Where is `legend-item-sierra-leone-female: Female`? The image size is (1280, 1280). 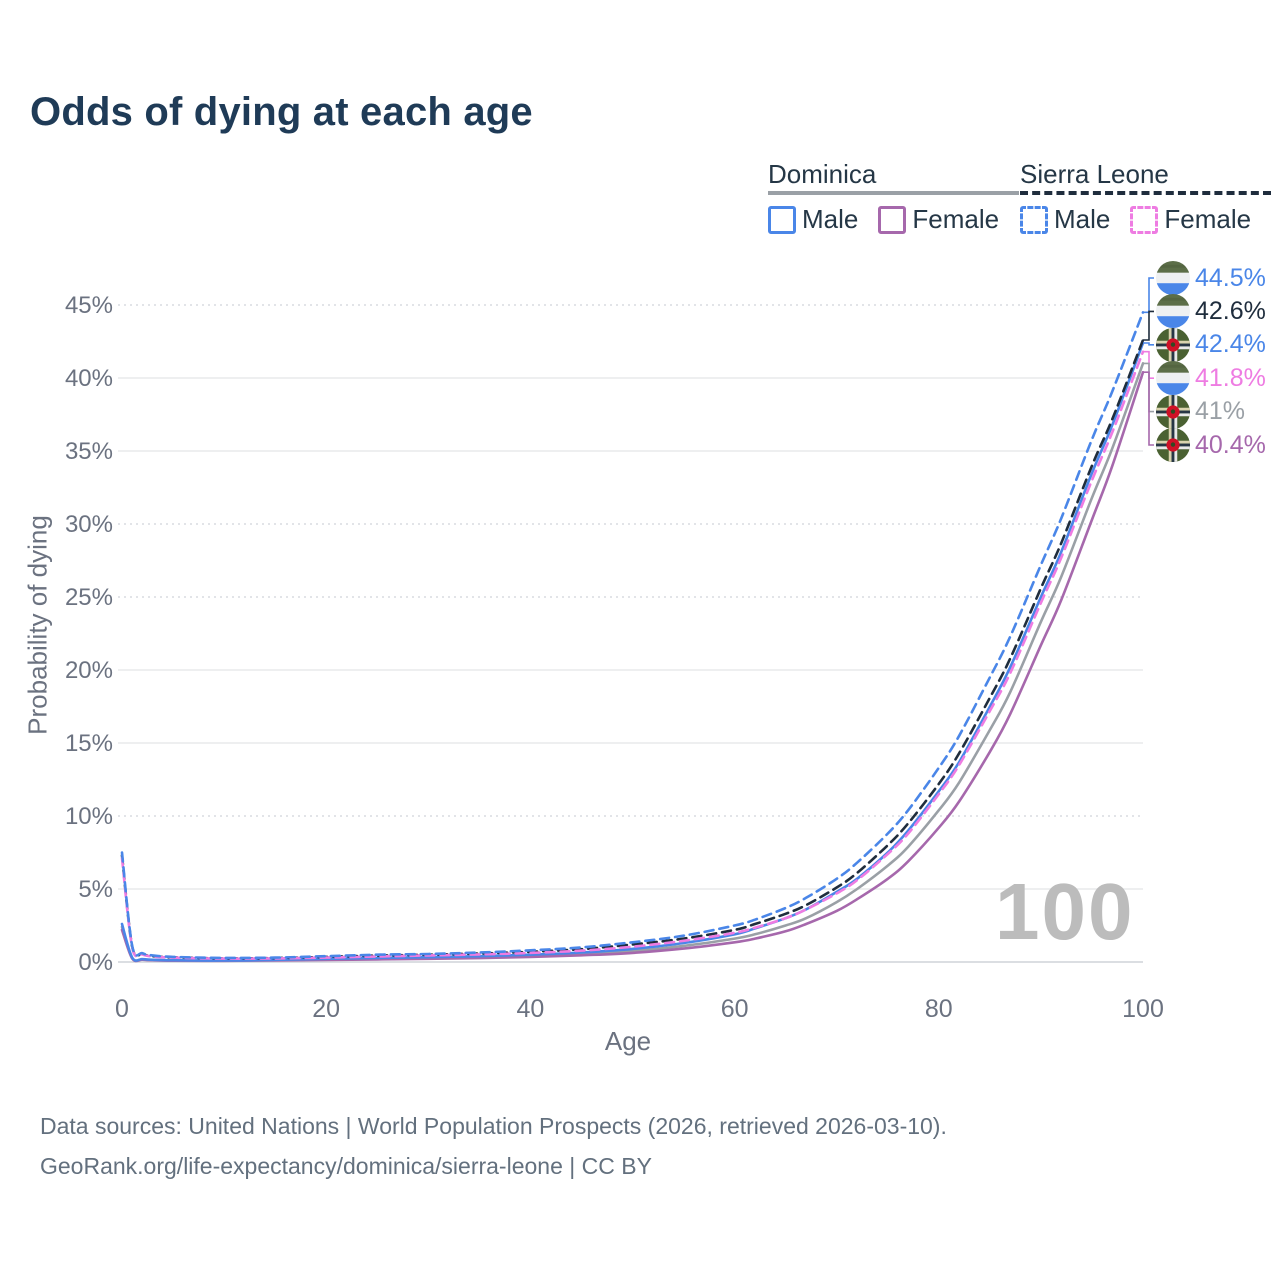 legend-item-sierra-leone-female: Female is located at coordinates (1190, 219).